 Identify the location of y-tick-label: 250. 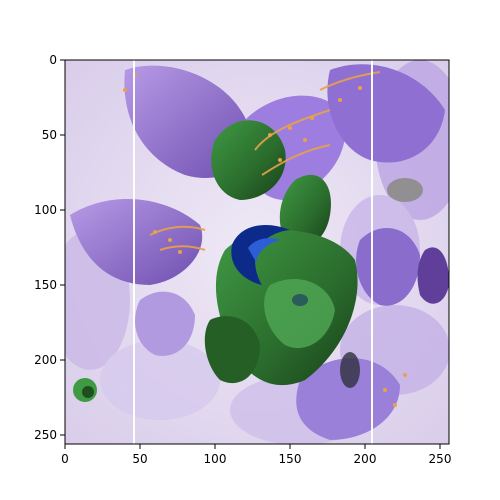
(45, 435).